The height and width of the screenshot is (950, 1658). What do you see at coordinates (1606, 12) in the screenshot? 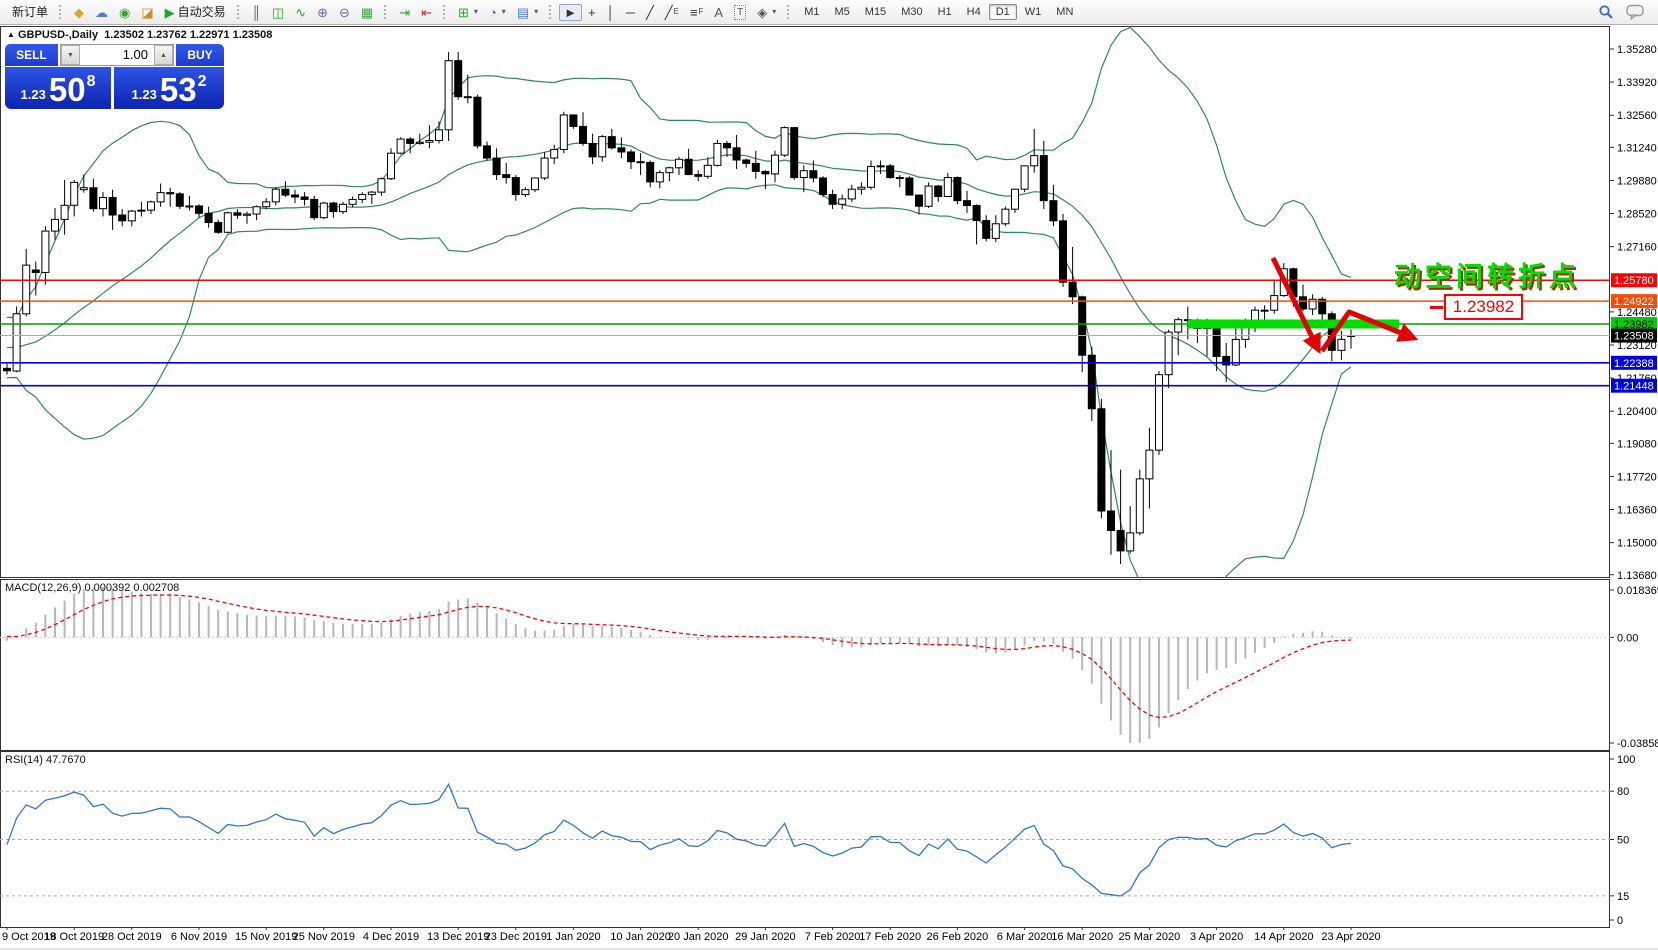
I see `search-icon` at bounding box center [1606, 12].